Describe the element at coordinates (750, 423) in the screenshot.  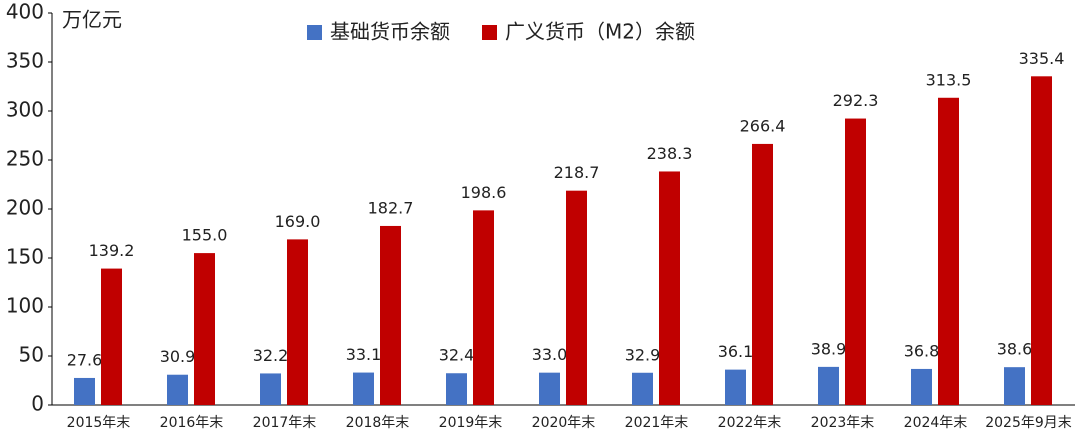
I see `x-tick-label: 2022年末` at that location.